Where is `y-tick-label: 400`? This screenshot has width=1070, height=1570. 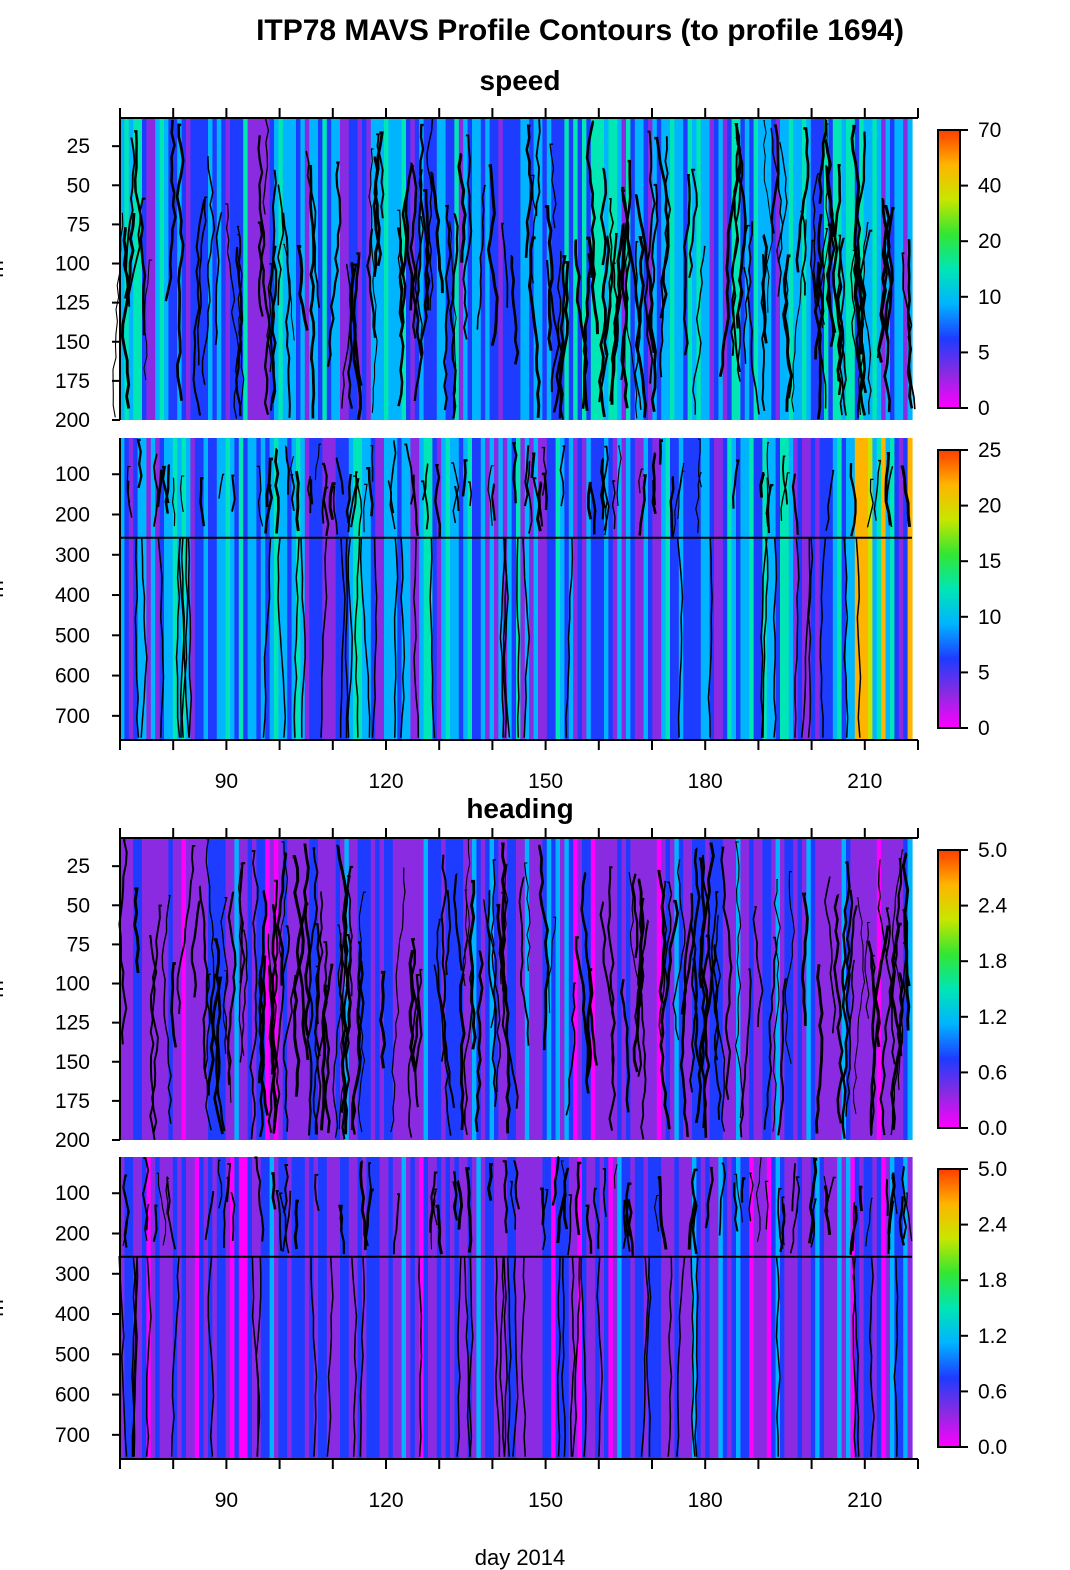
y-tick-label: 400 is located at coordinates (72, 595).